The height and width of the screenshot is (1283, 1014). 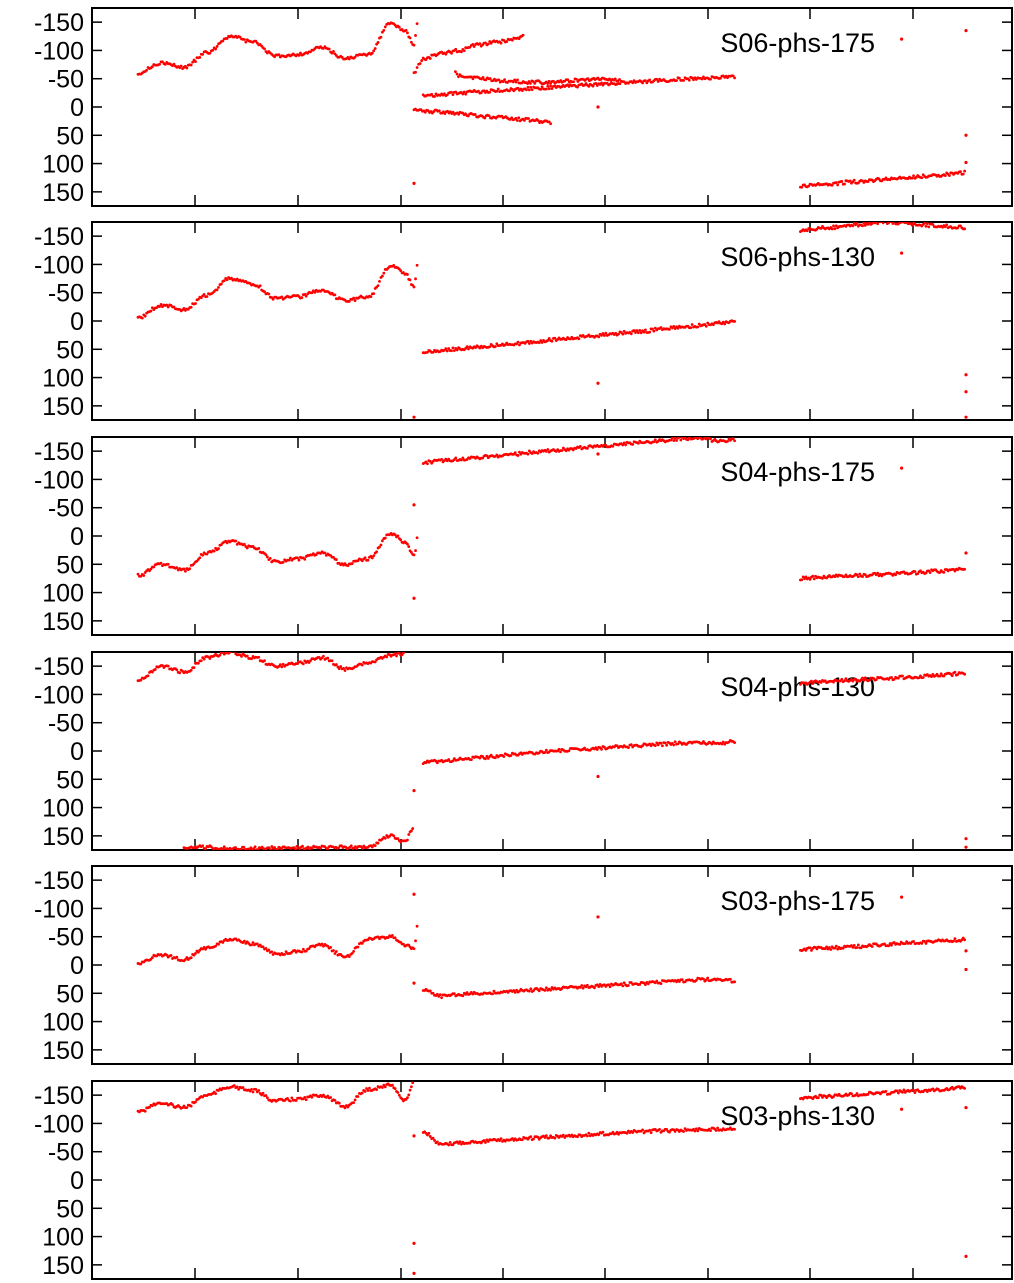 I want to click on y-tick-label: 50, so click(x=70, y=780).